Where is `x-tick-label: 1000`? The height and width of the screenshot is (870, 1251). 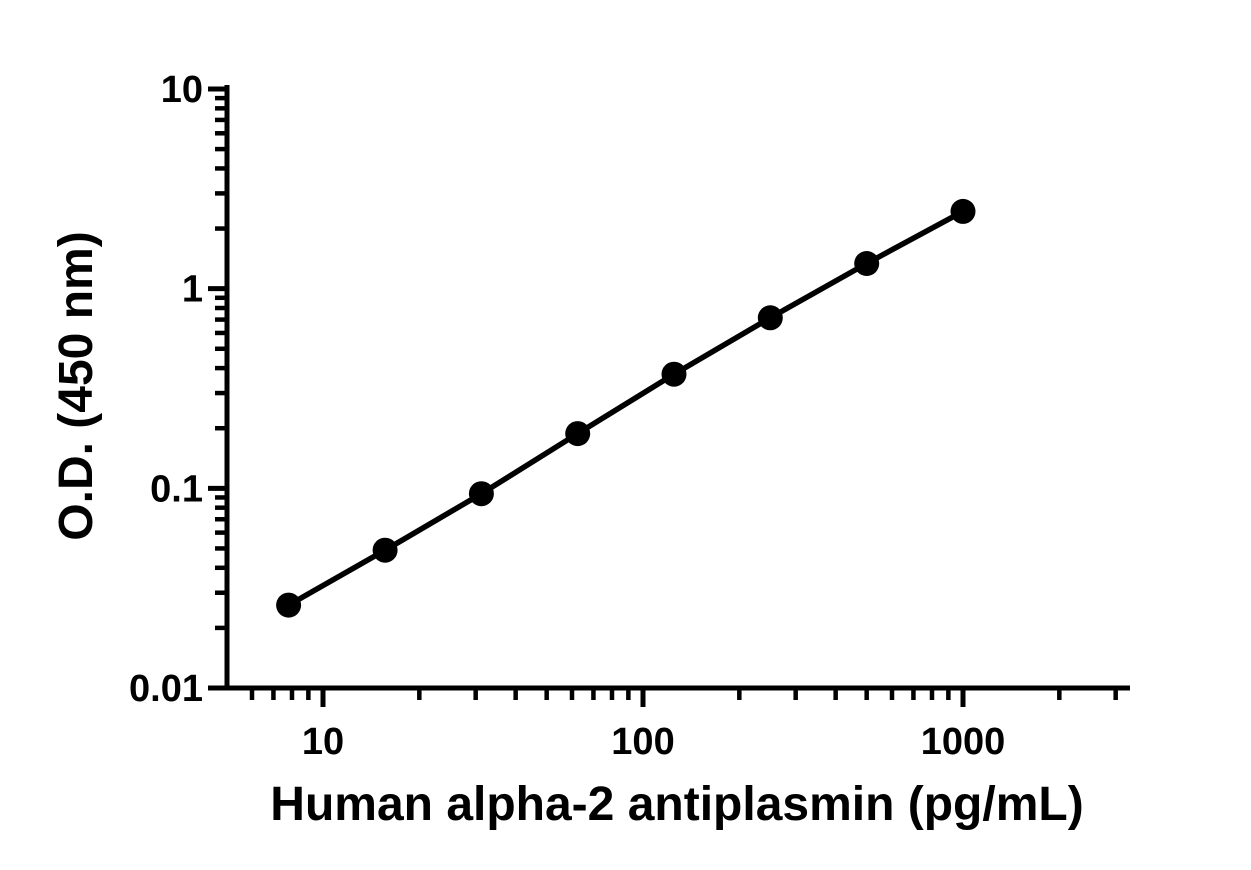
x-tick-label: 1000 is located at coordinates (963, 742).